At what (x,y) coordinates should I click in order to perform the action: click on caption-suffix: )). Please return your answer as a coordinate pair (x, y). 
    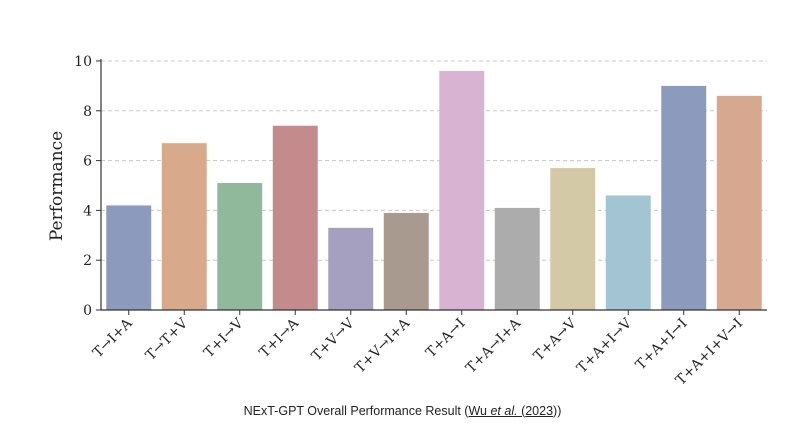
    Looking at the image, I should click on (557, 411).